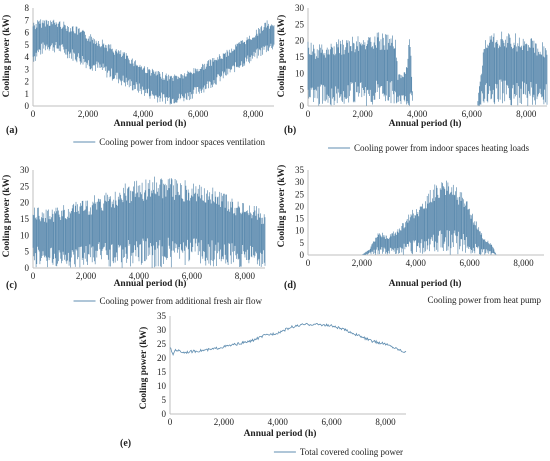 The image size is (550, 461). What do you see at coordinates (11, 285) in the screenshot?
I see `panel-label: (c)` at bounding box center [11, 285].